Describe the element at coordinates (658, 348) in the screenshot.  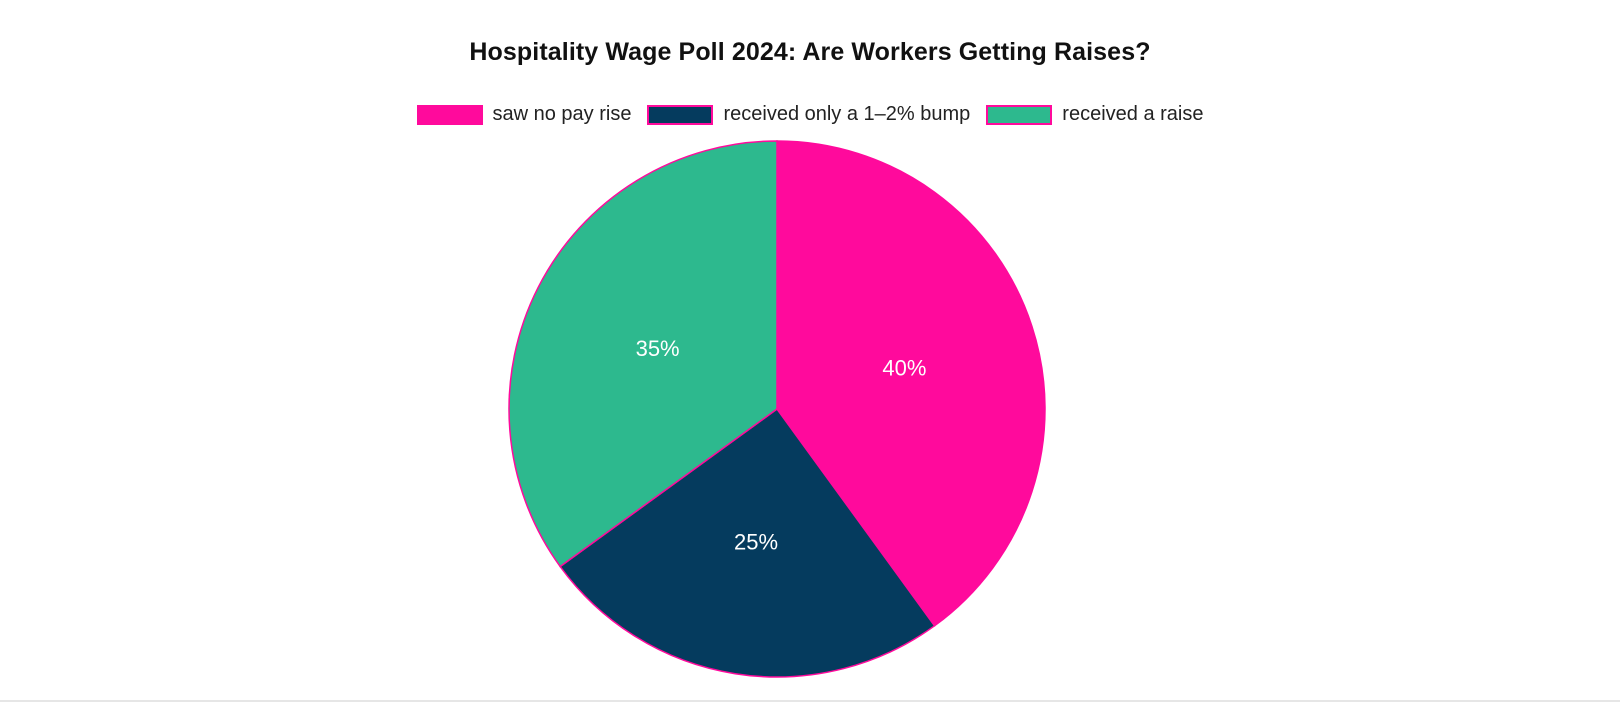
I see `slice-label-2: 35%` at that location.